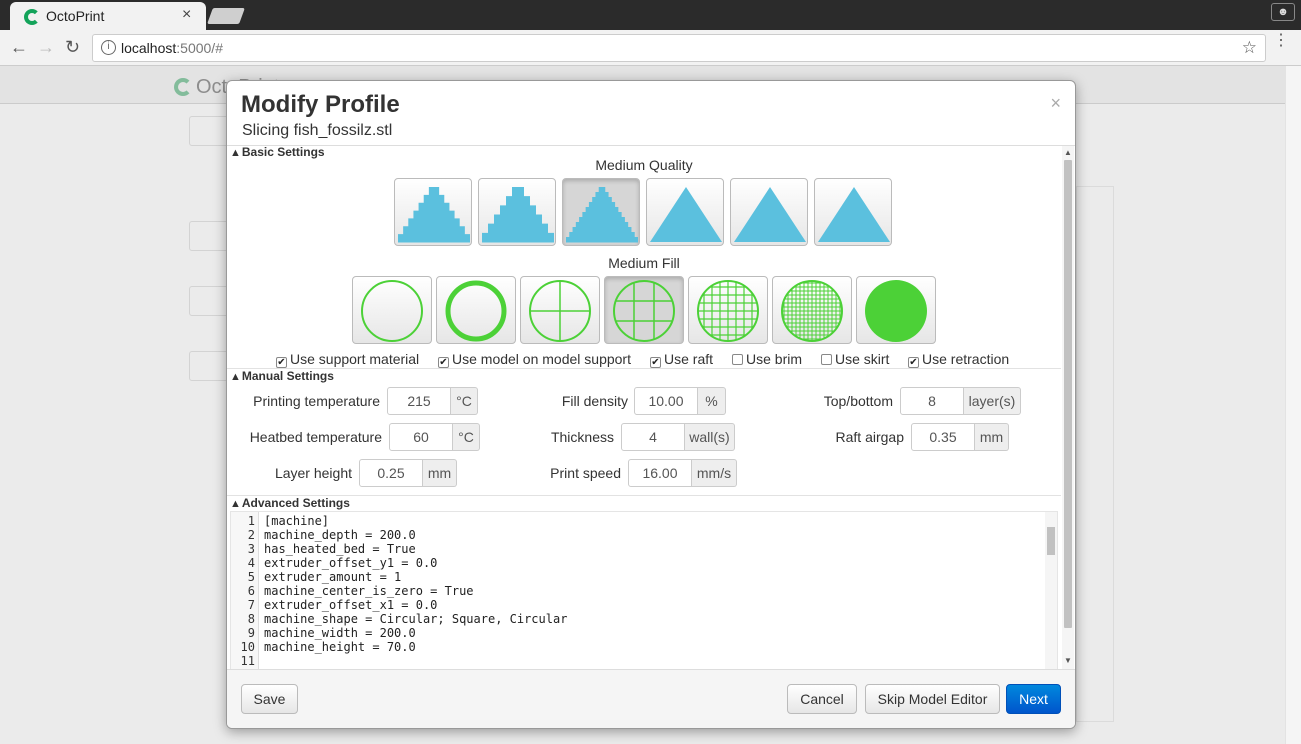 The width and height of the screenshot is (1301, 744). Describe the element at coordinates (666, 401) in the screenshot. I see `fill-density-input: 10.00` at that location.